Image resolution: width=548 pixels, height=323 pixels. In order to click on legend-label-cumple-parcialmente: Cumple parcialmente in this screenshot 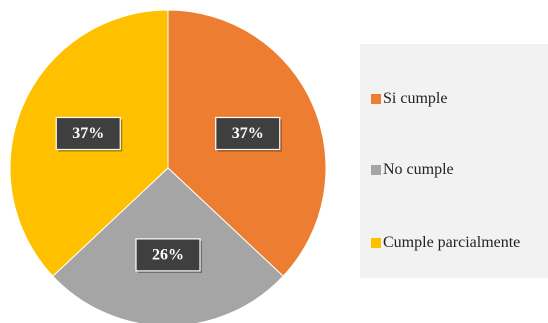, I will do `click(452, 242)`.